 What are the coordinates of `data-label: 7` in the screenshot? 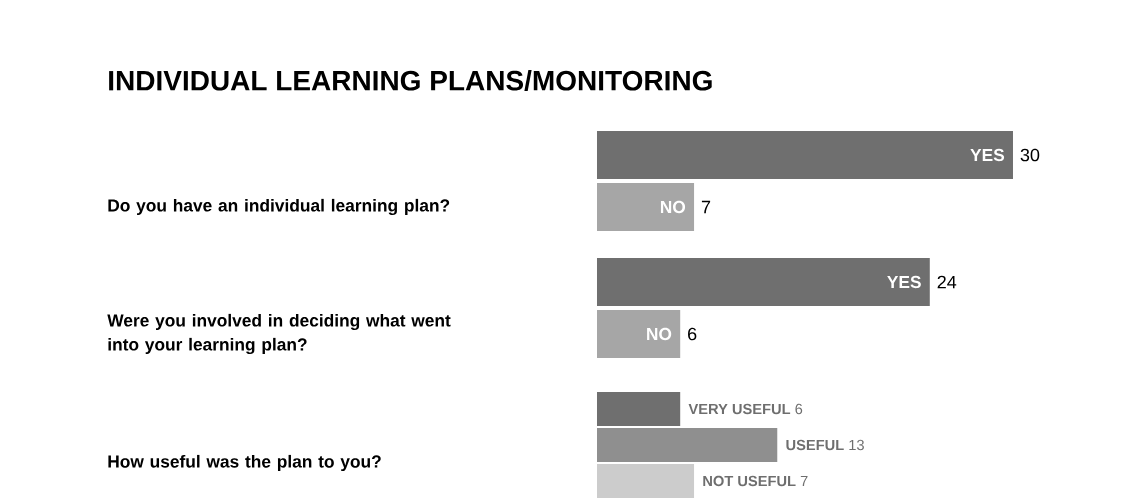 It's located at (706, 207).